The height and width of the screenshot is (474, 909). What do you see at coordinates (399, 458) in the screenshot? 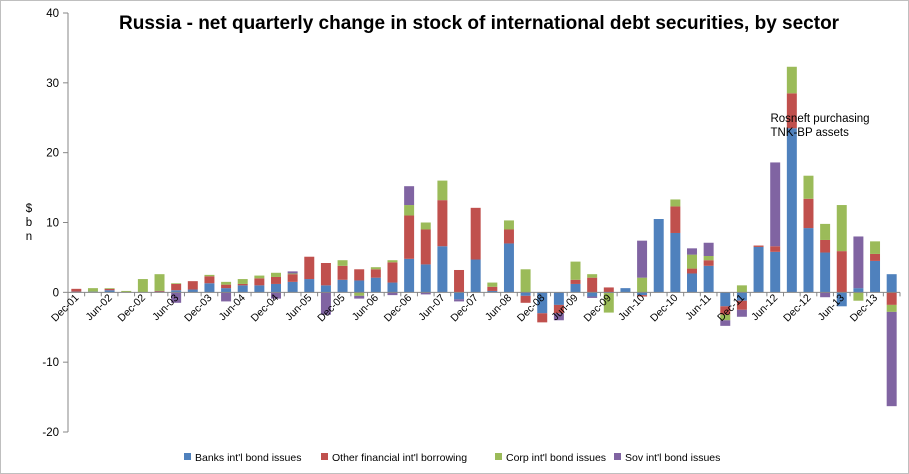
I see `legend-label: Other financial int'l borrowing` at bounding box center [399, 458].